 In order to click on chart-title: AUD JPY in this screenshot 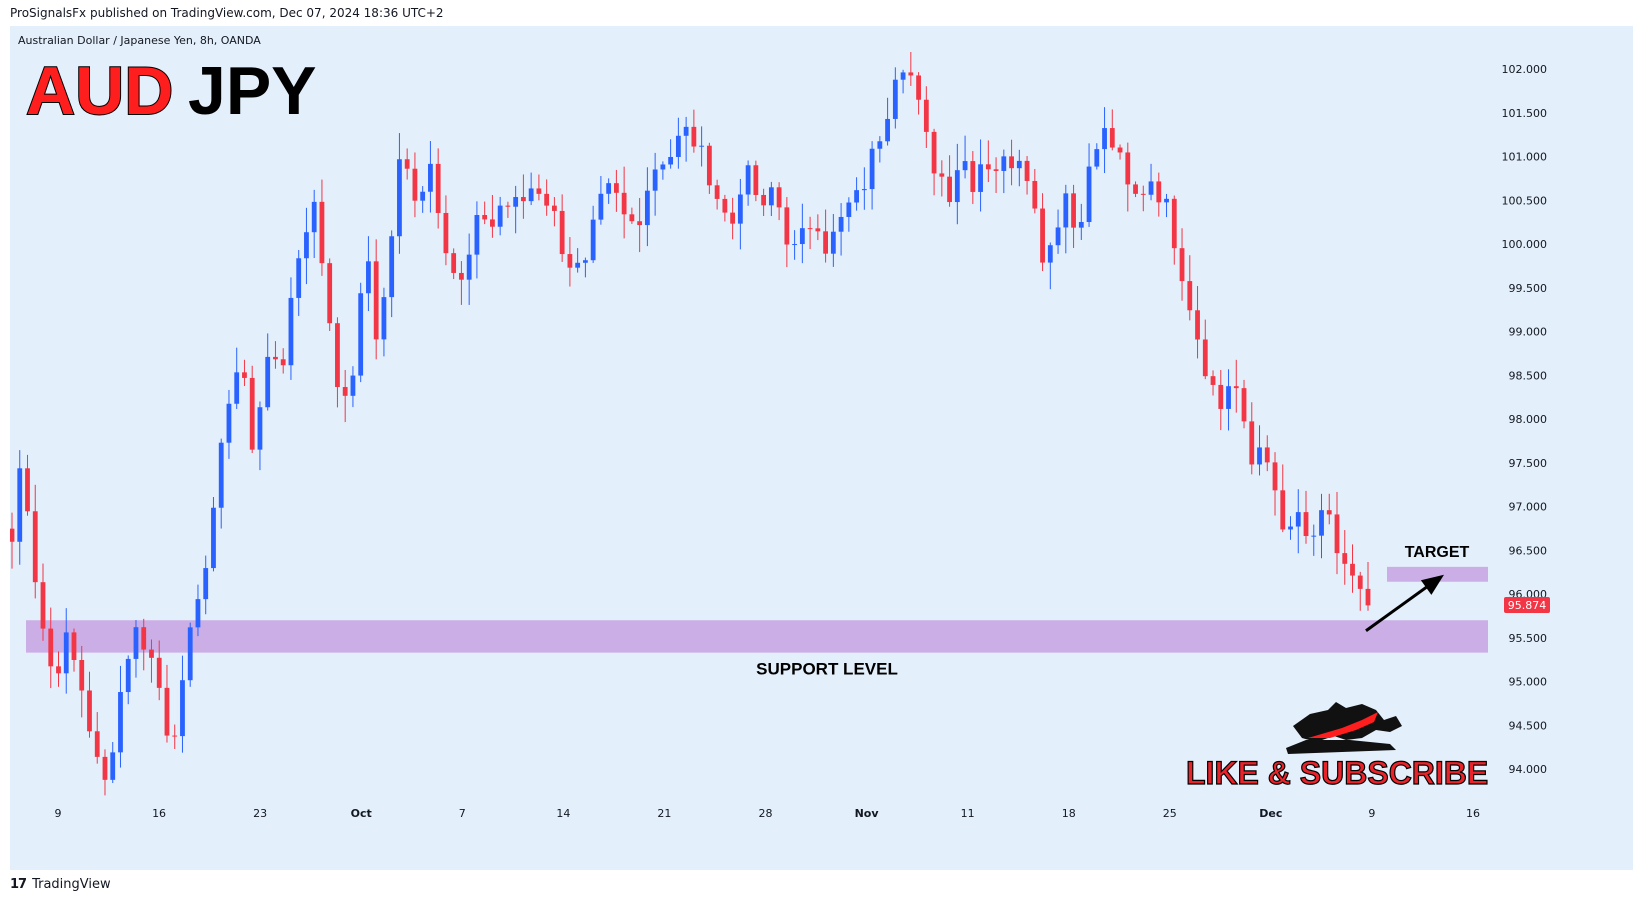, I will do `click(171, 91)`.